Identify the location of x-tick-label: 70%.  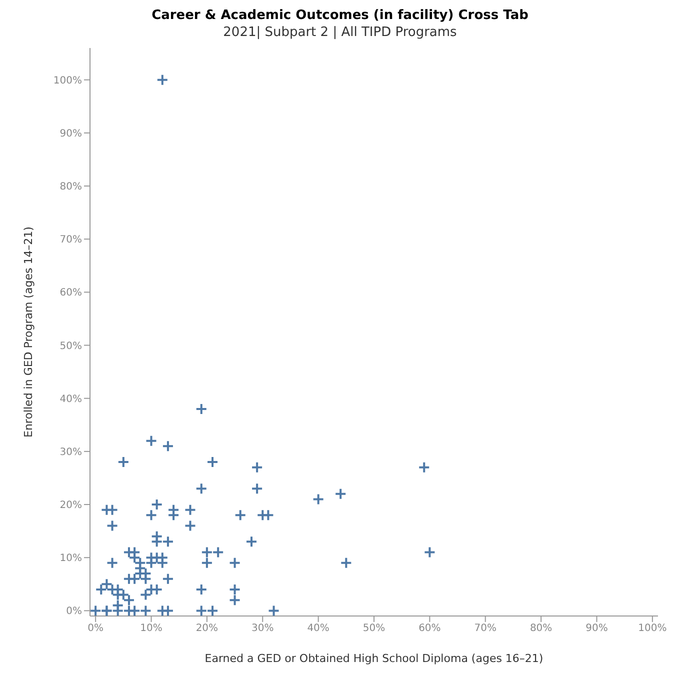
(485, 628).